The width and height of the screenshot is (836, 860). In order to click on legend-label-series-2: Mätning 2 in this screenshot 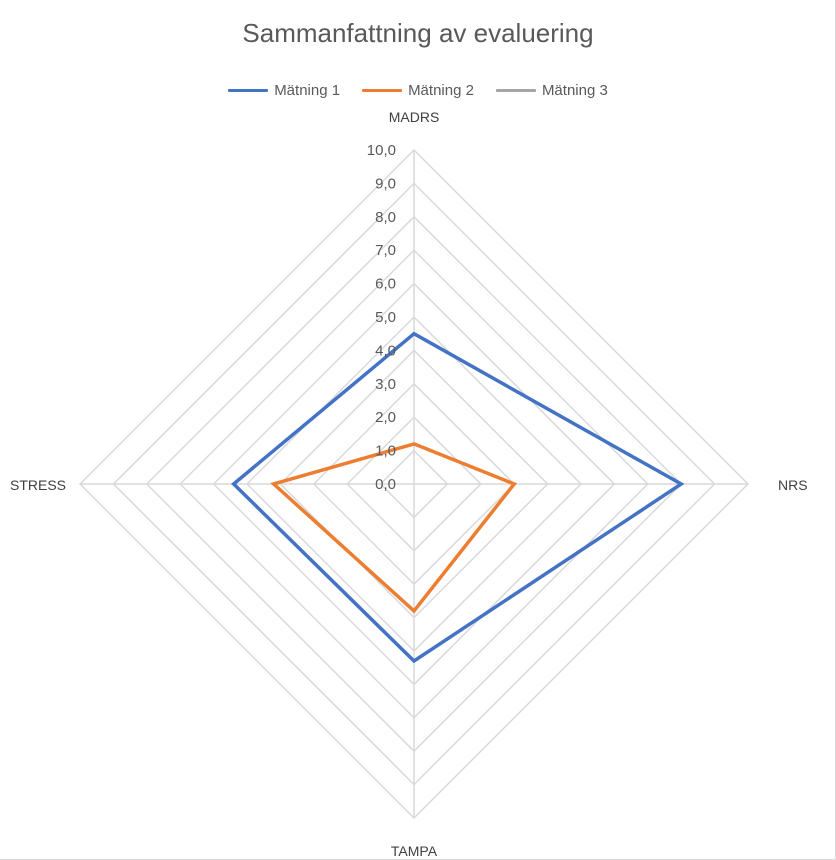, I will do `click(441, 90)`.